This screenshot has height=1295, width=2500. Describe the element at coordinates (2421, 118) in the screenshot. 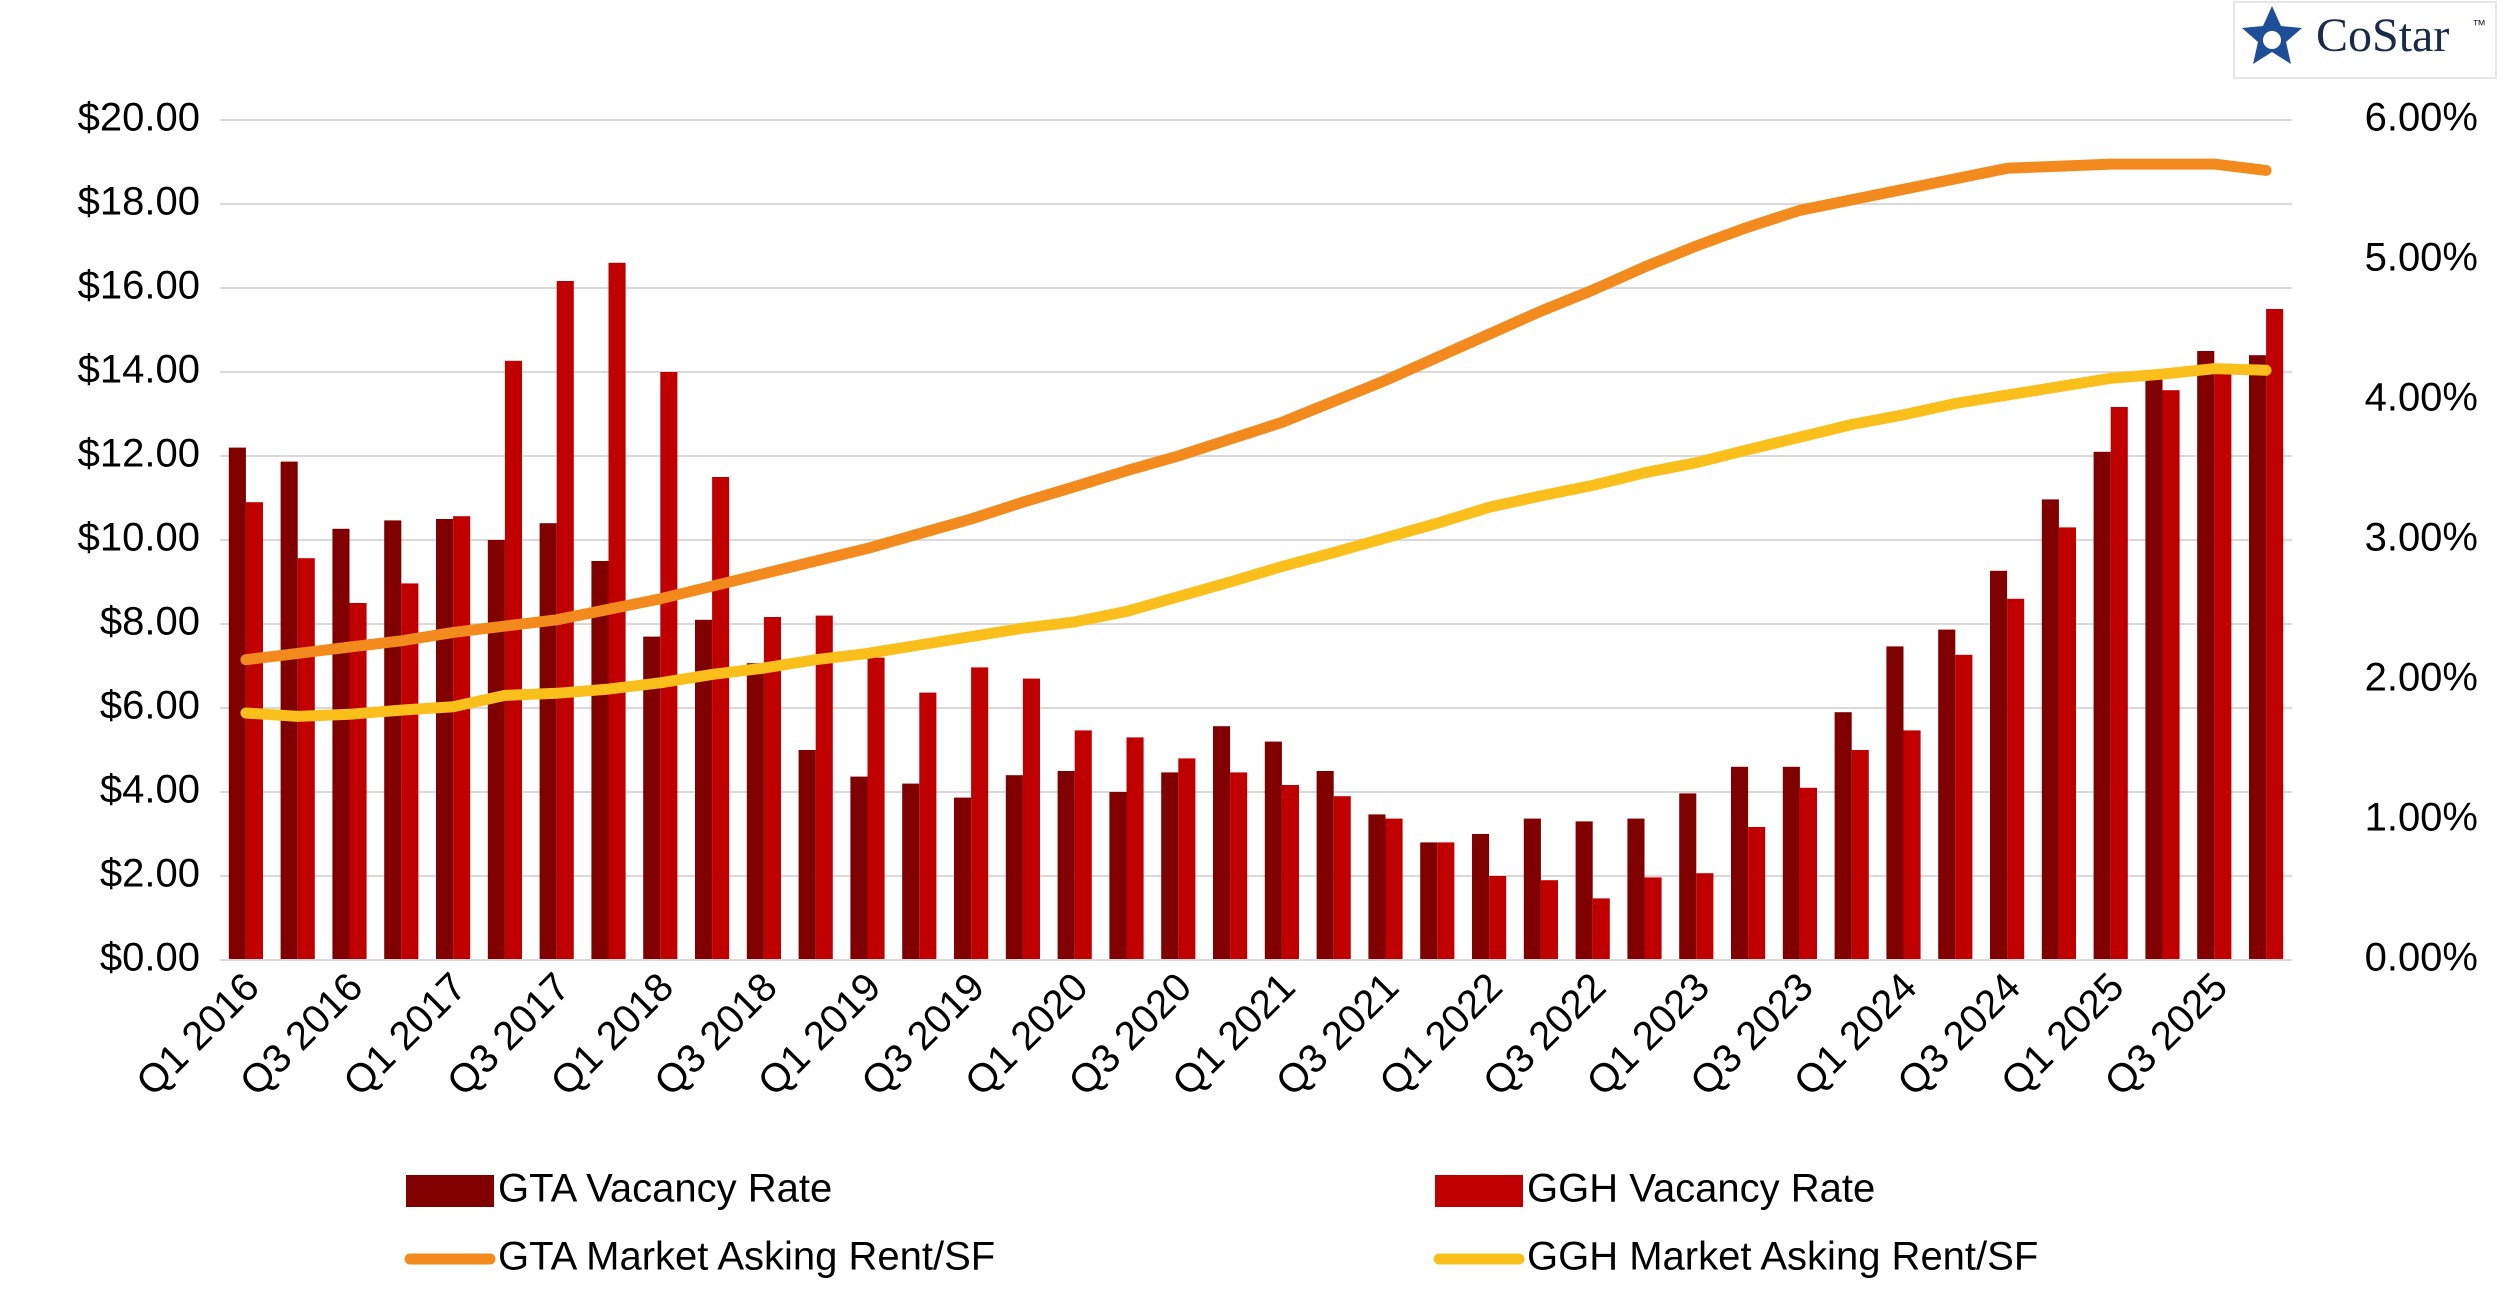

I see `y2-tick-label: 6.00%` at that location.